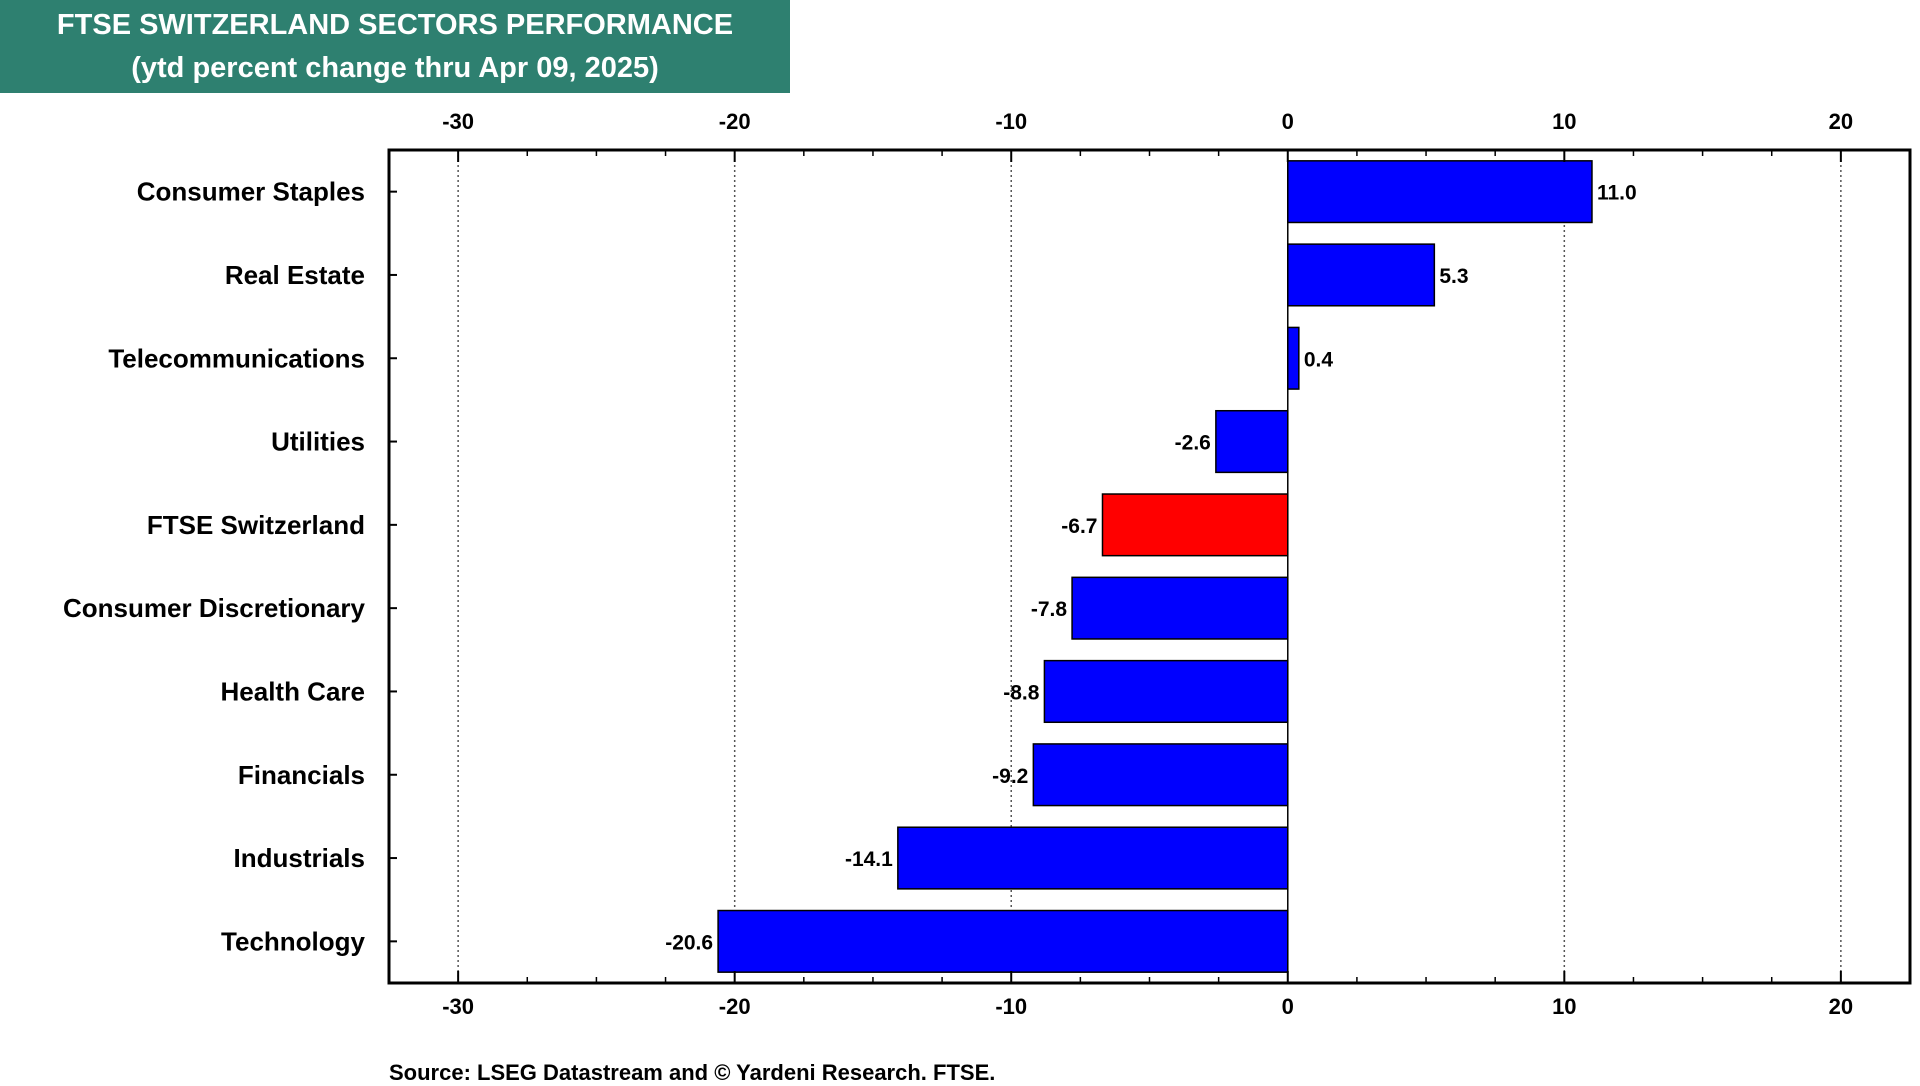 The image size is (1920, 1086). What do you see at coordinates (1841, 121) in the screenshot?
I see `x-tick-label-top: 20` at bounding box center [1841, 121].